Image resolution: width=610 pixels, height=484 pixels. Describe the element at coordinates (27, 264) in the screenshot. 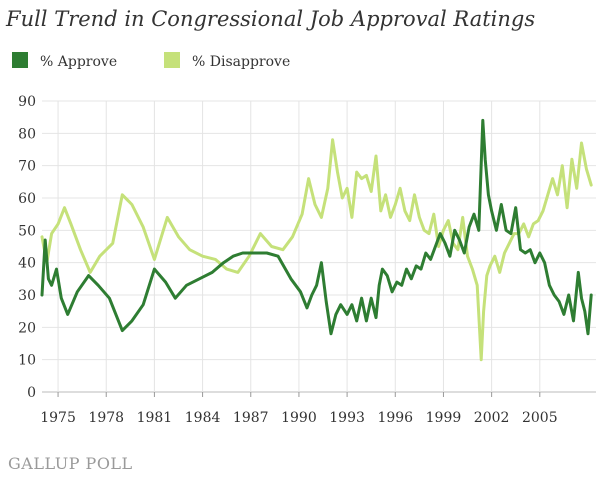

I see `y-tick-label: 40` at that location.